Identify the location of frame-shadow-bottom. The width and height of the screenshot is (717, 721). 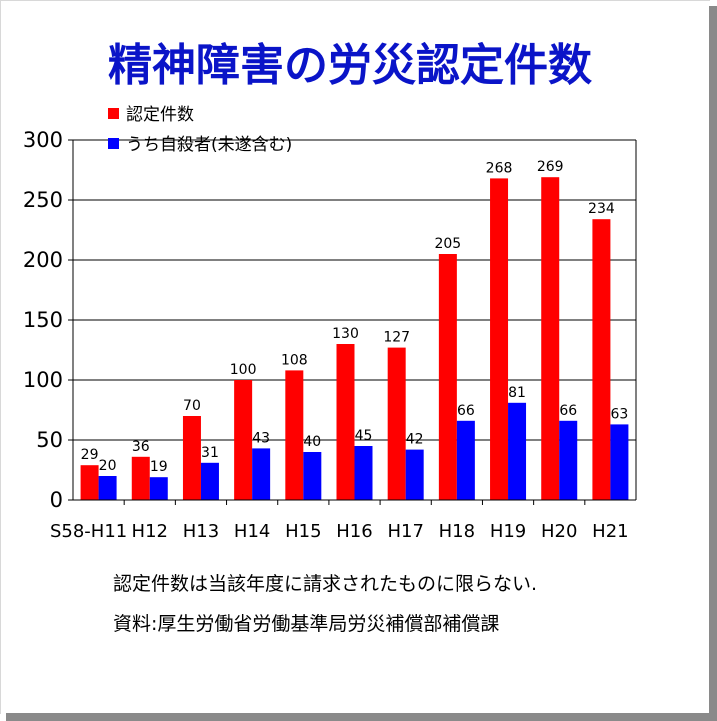
(361, 717).